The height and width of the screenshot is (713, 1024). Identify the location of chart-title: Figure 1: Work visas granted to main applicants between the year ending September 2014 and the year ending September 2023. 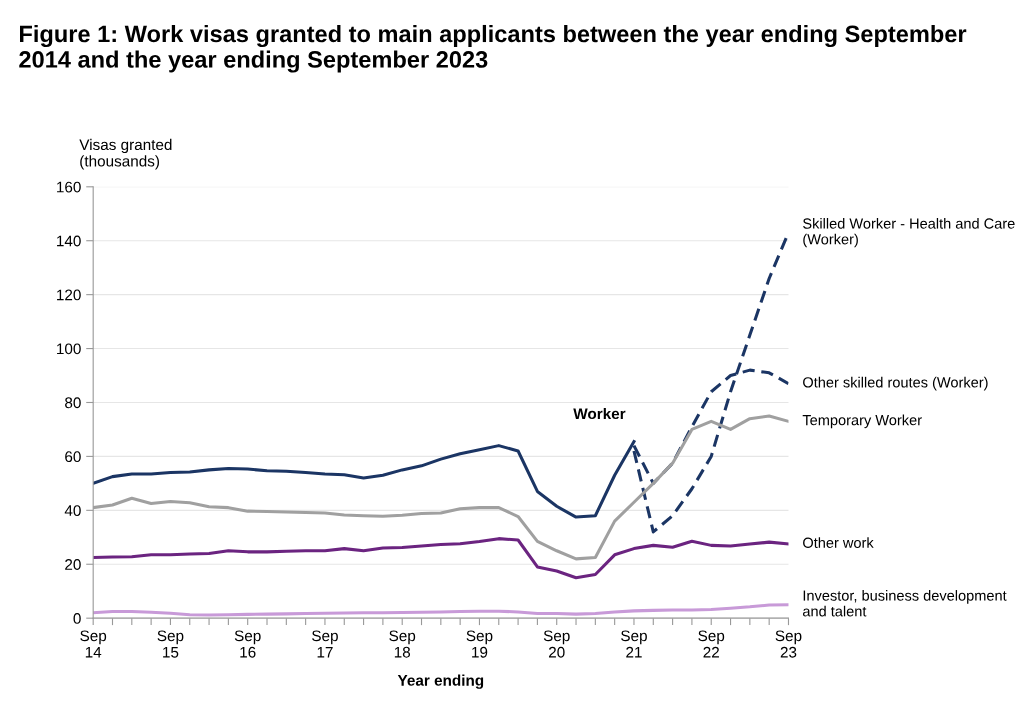
(493, 48).